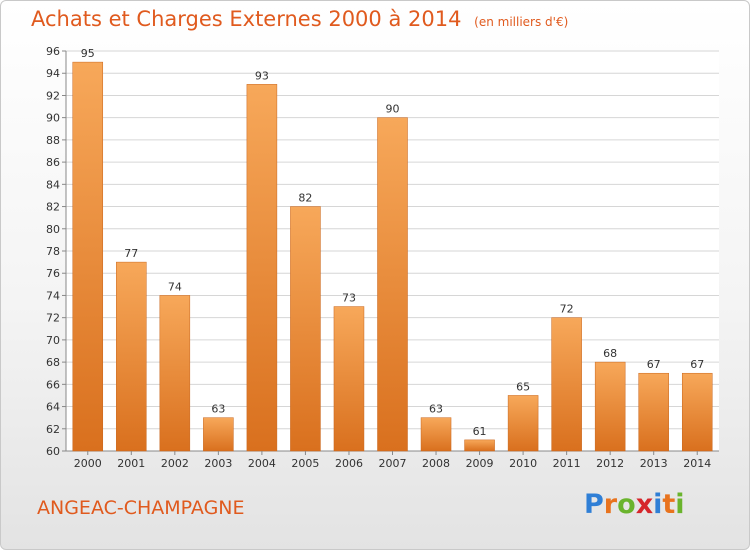 This screenshot has height=550, width=750. What do you see at coordinates (141, 508) in the screenshot?
I see `place-name: ANGEAC-CHAMPAGNE` at bounding box center [141, 508].